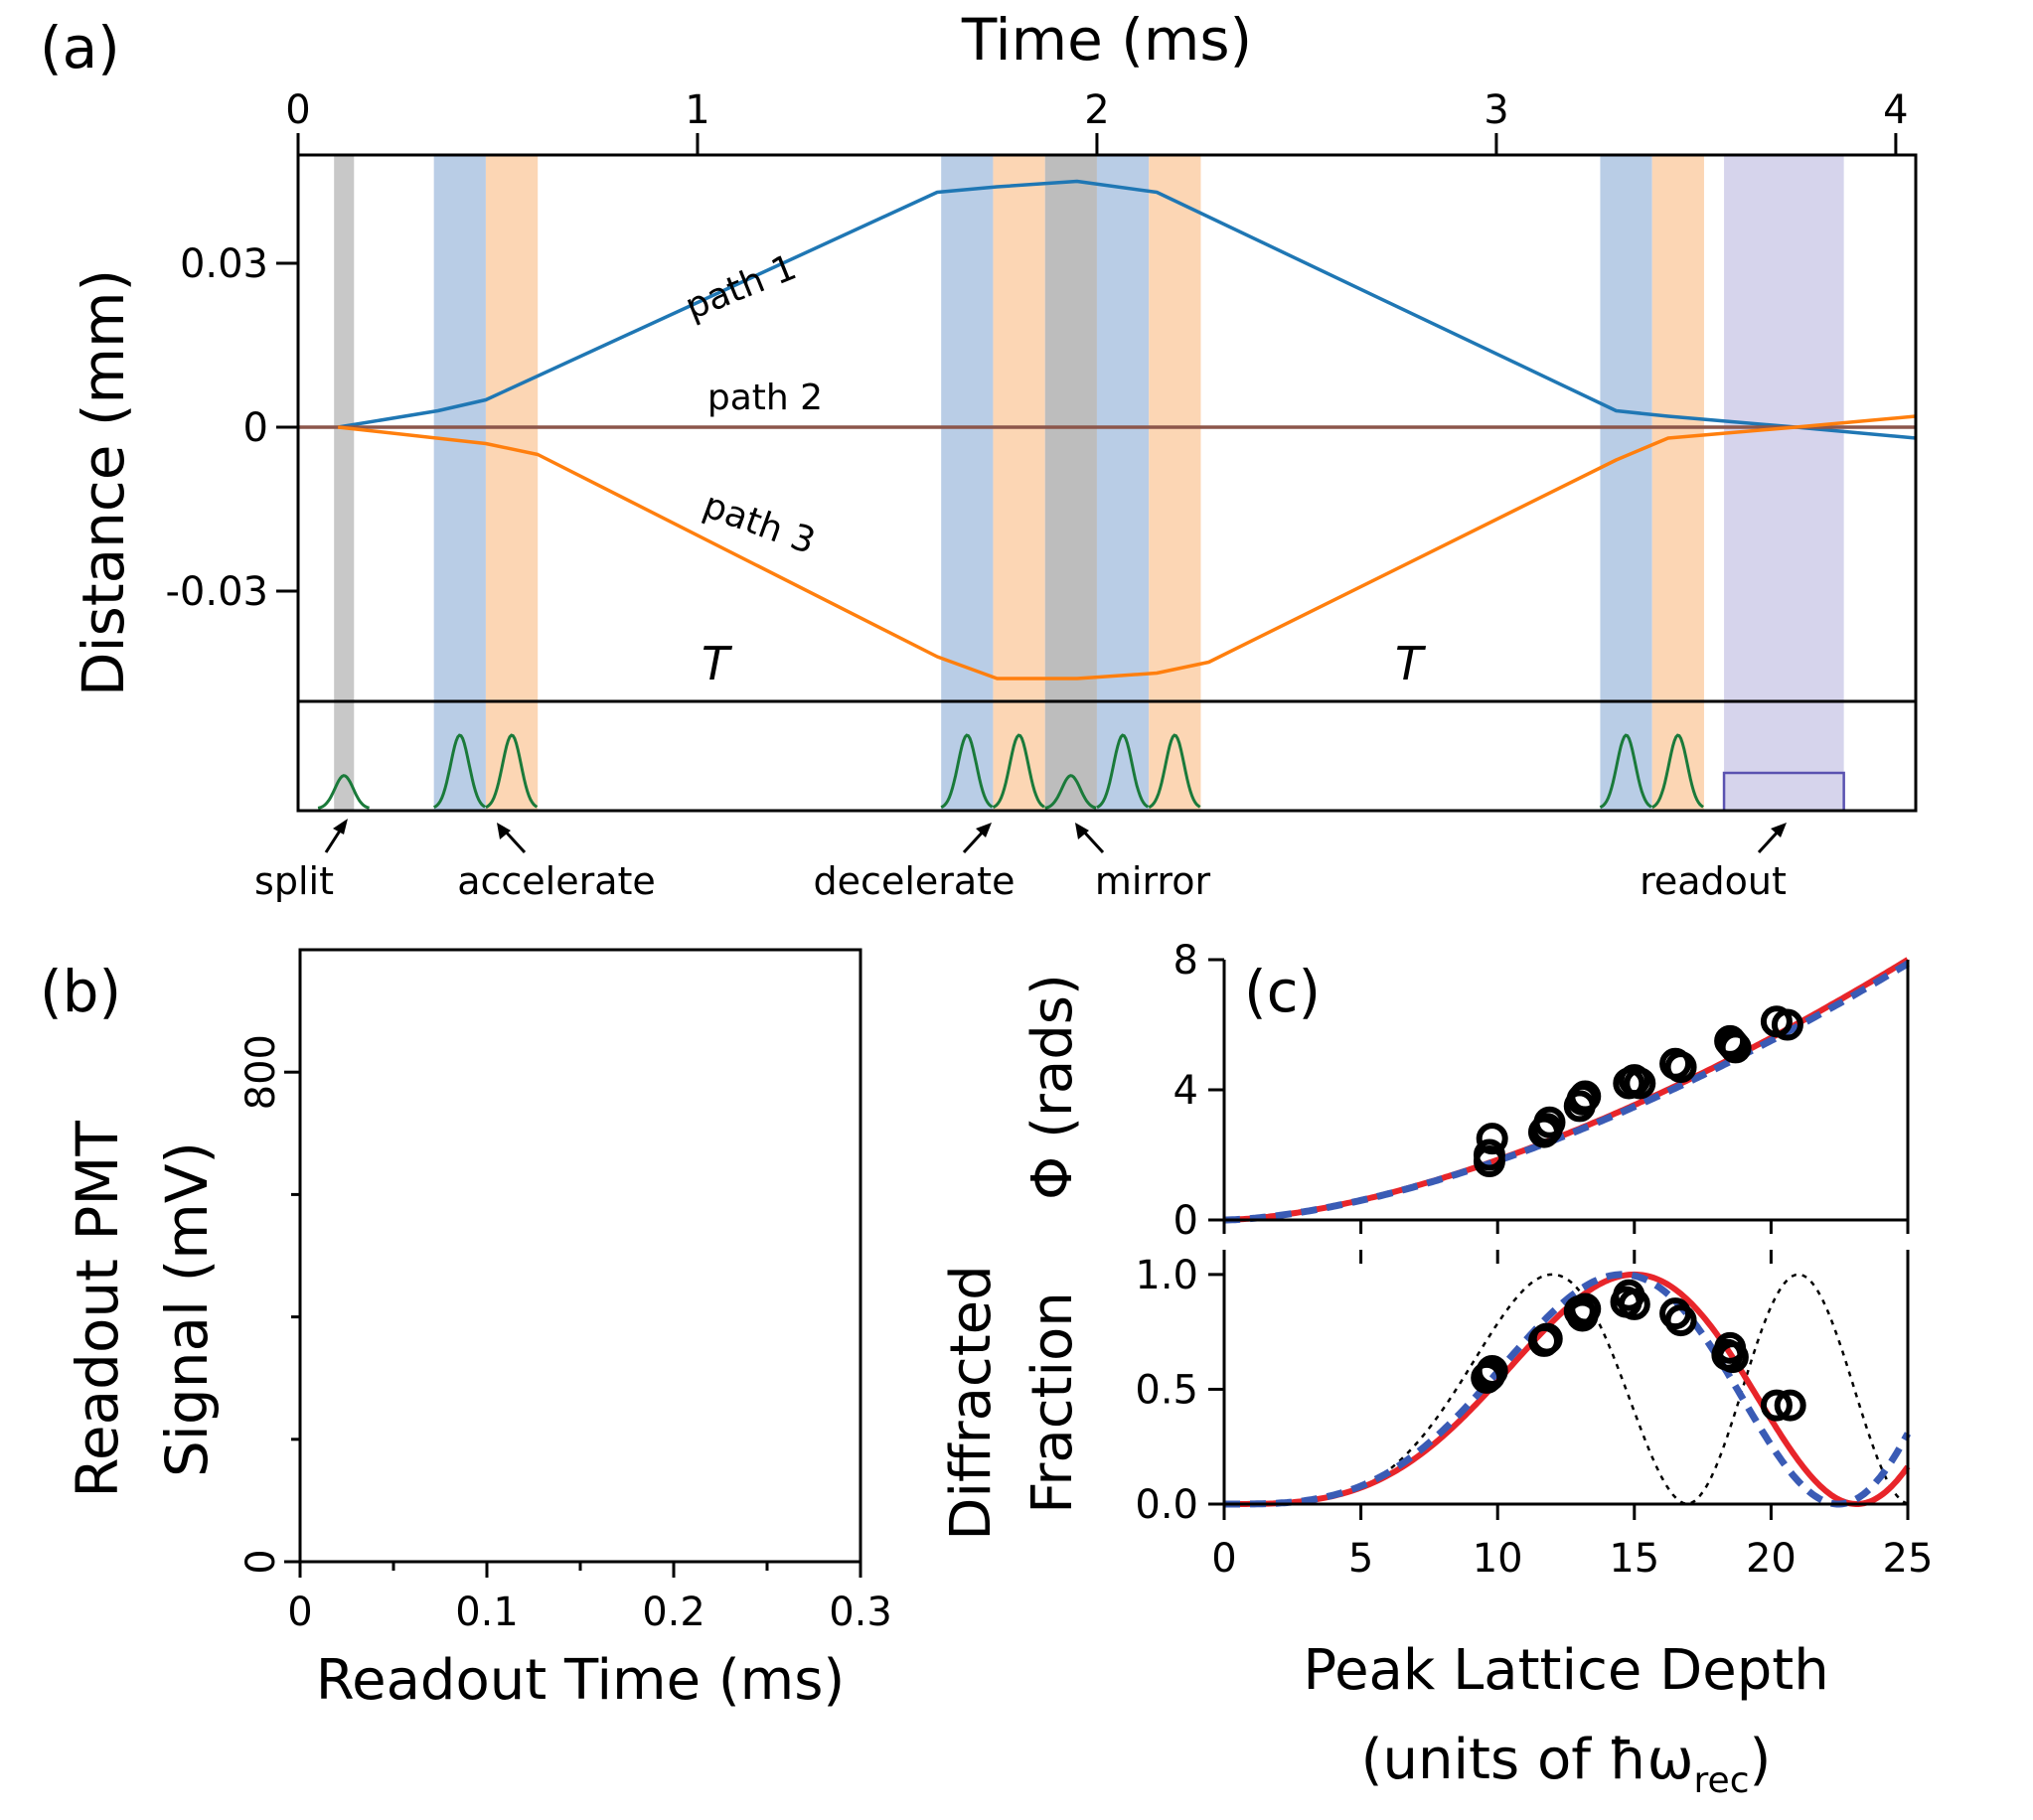  Describe the element at coordinates (1166, 1275) in the screenshot. I see `c-bottom-ytick-label-2: 1.0` at that location.